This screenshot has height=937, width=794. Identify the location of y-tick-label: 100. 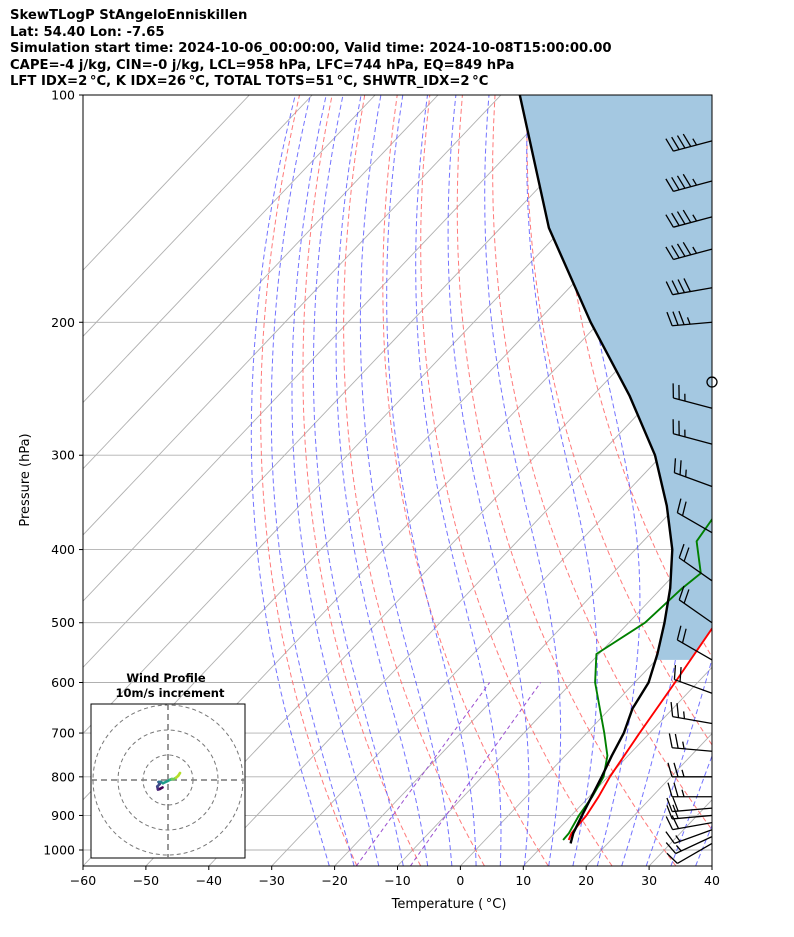
(63, 95).